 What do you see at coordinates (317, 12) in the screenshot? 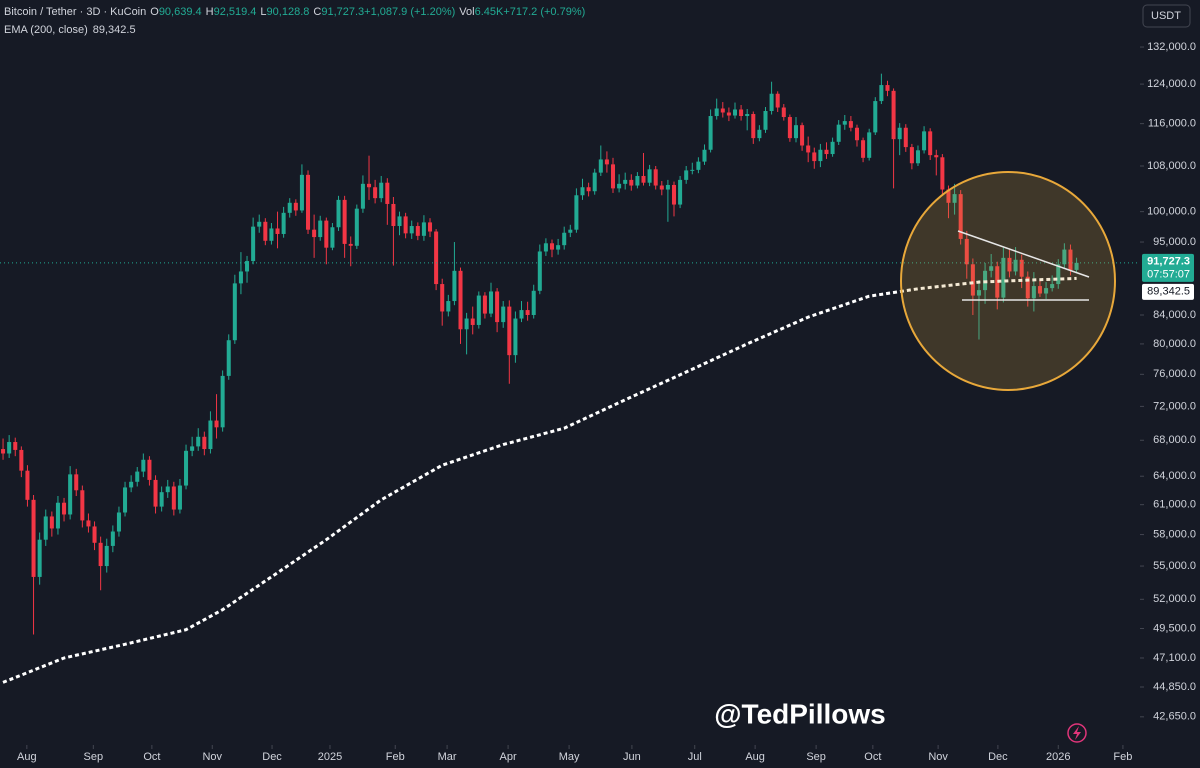
I see `header-c-key: C` at bounding box center [317, 12].